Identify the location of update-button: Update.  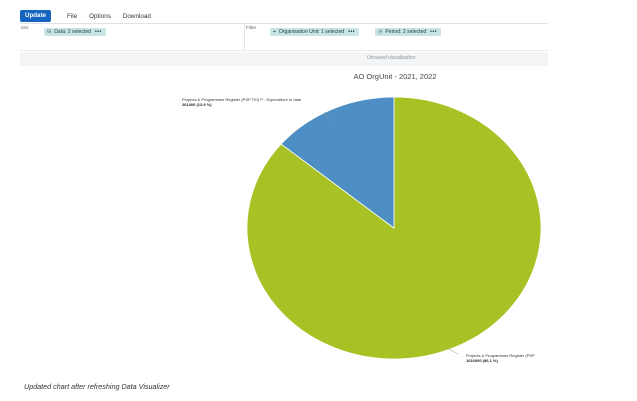
(35, 16).